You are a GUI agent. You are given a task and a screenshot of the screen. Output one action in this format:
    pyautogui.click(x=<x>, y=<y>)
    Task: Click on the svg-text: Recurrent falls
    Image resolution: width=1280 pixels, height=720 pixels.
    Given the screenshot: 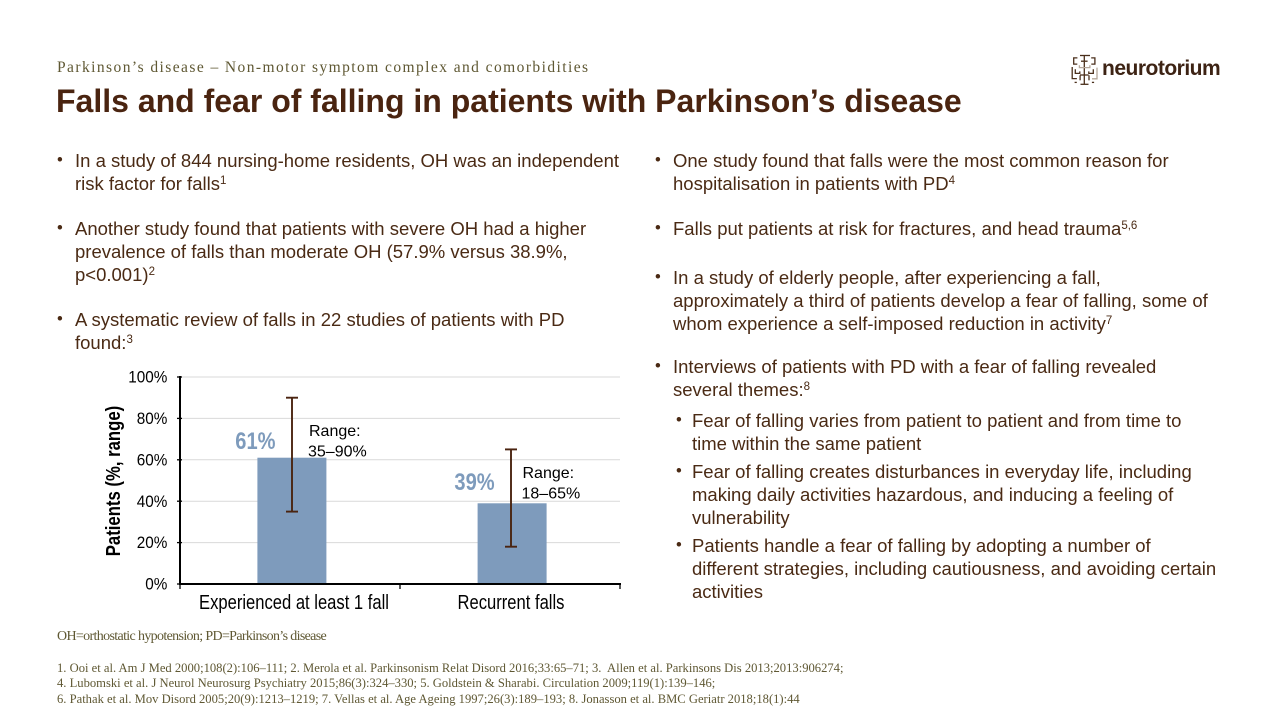 What is the action you would take?
    pyautogui.click(x=511, y=602)
    